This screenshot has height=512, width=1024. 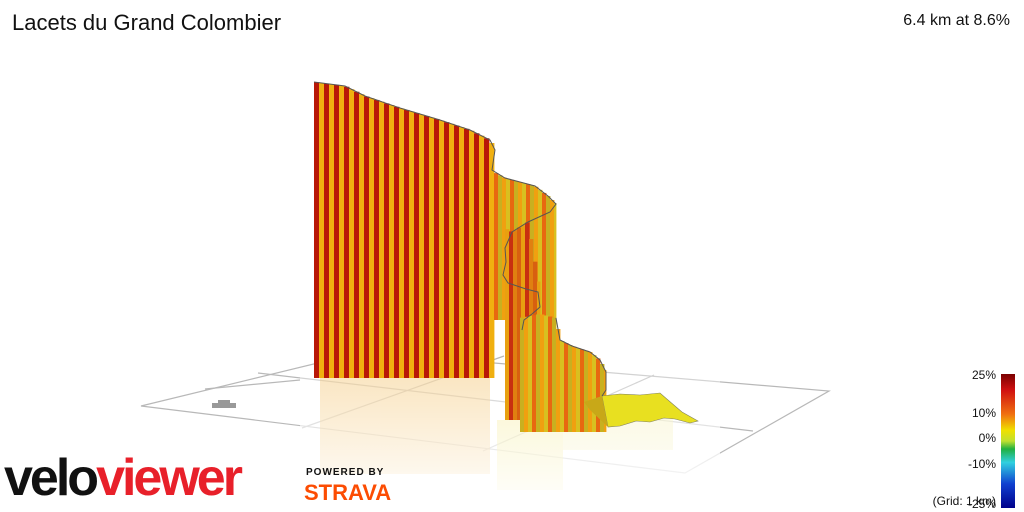 I want to click on strava-logo: STRAVA, so click(x=348, y=492).